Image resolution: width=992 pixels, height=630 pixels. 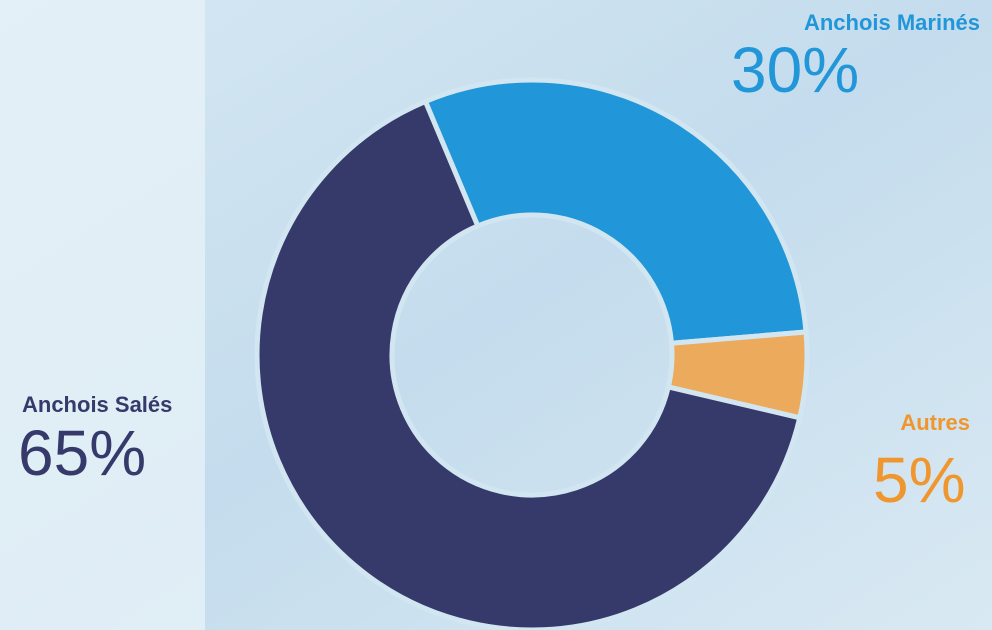 I want to click on slice-name: Anchois Salés, so click(x=97, y=404).